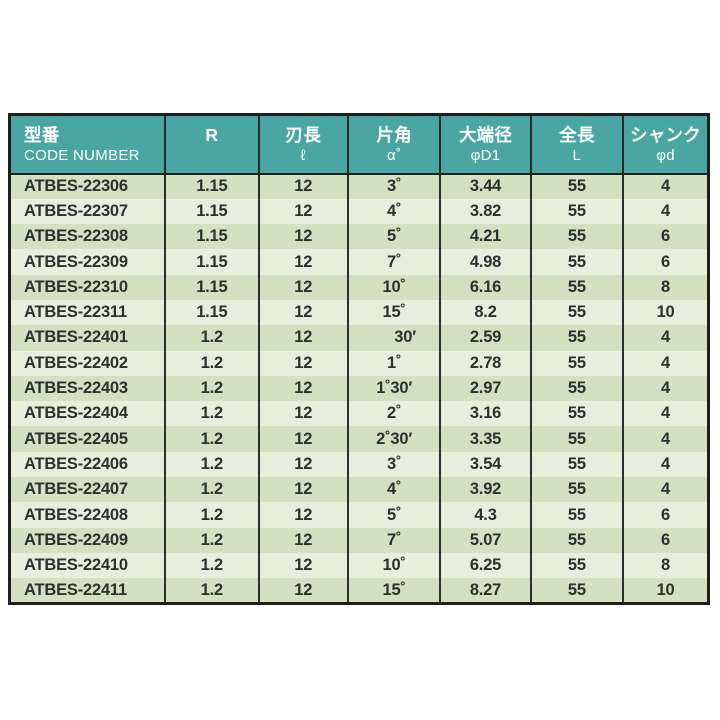 Image resolution: width=720 pixels, height=720 pixels. I want to click on table-cell: 30′, so click(394, 338).